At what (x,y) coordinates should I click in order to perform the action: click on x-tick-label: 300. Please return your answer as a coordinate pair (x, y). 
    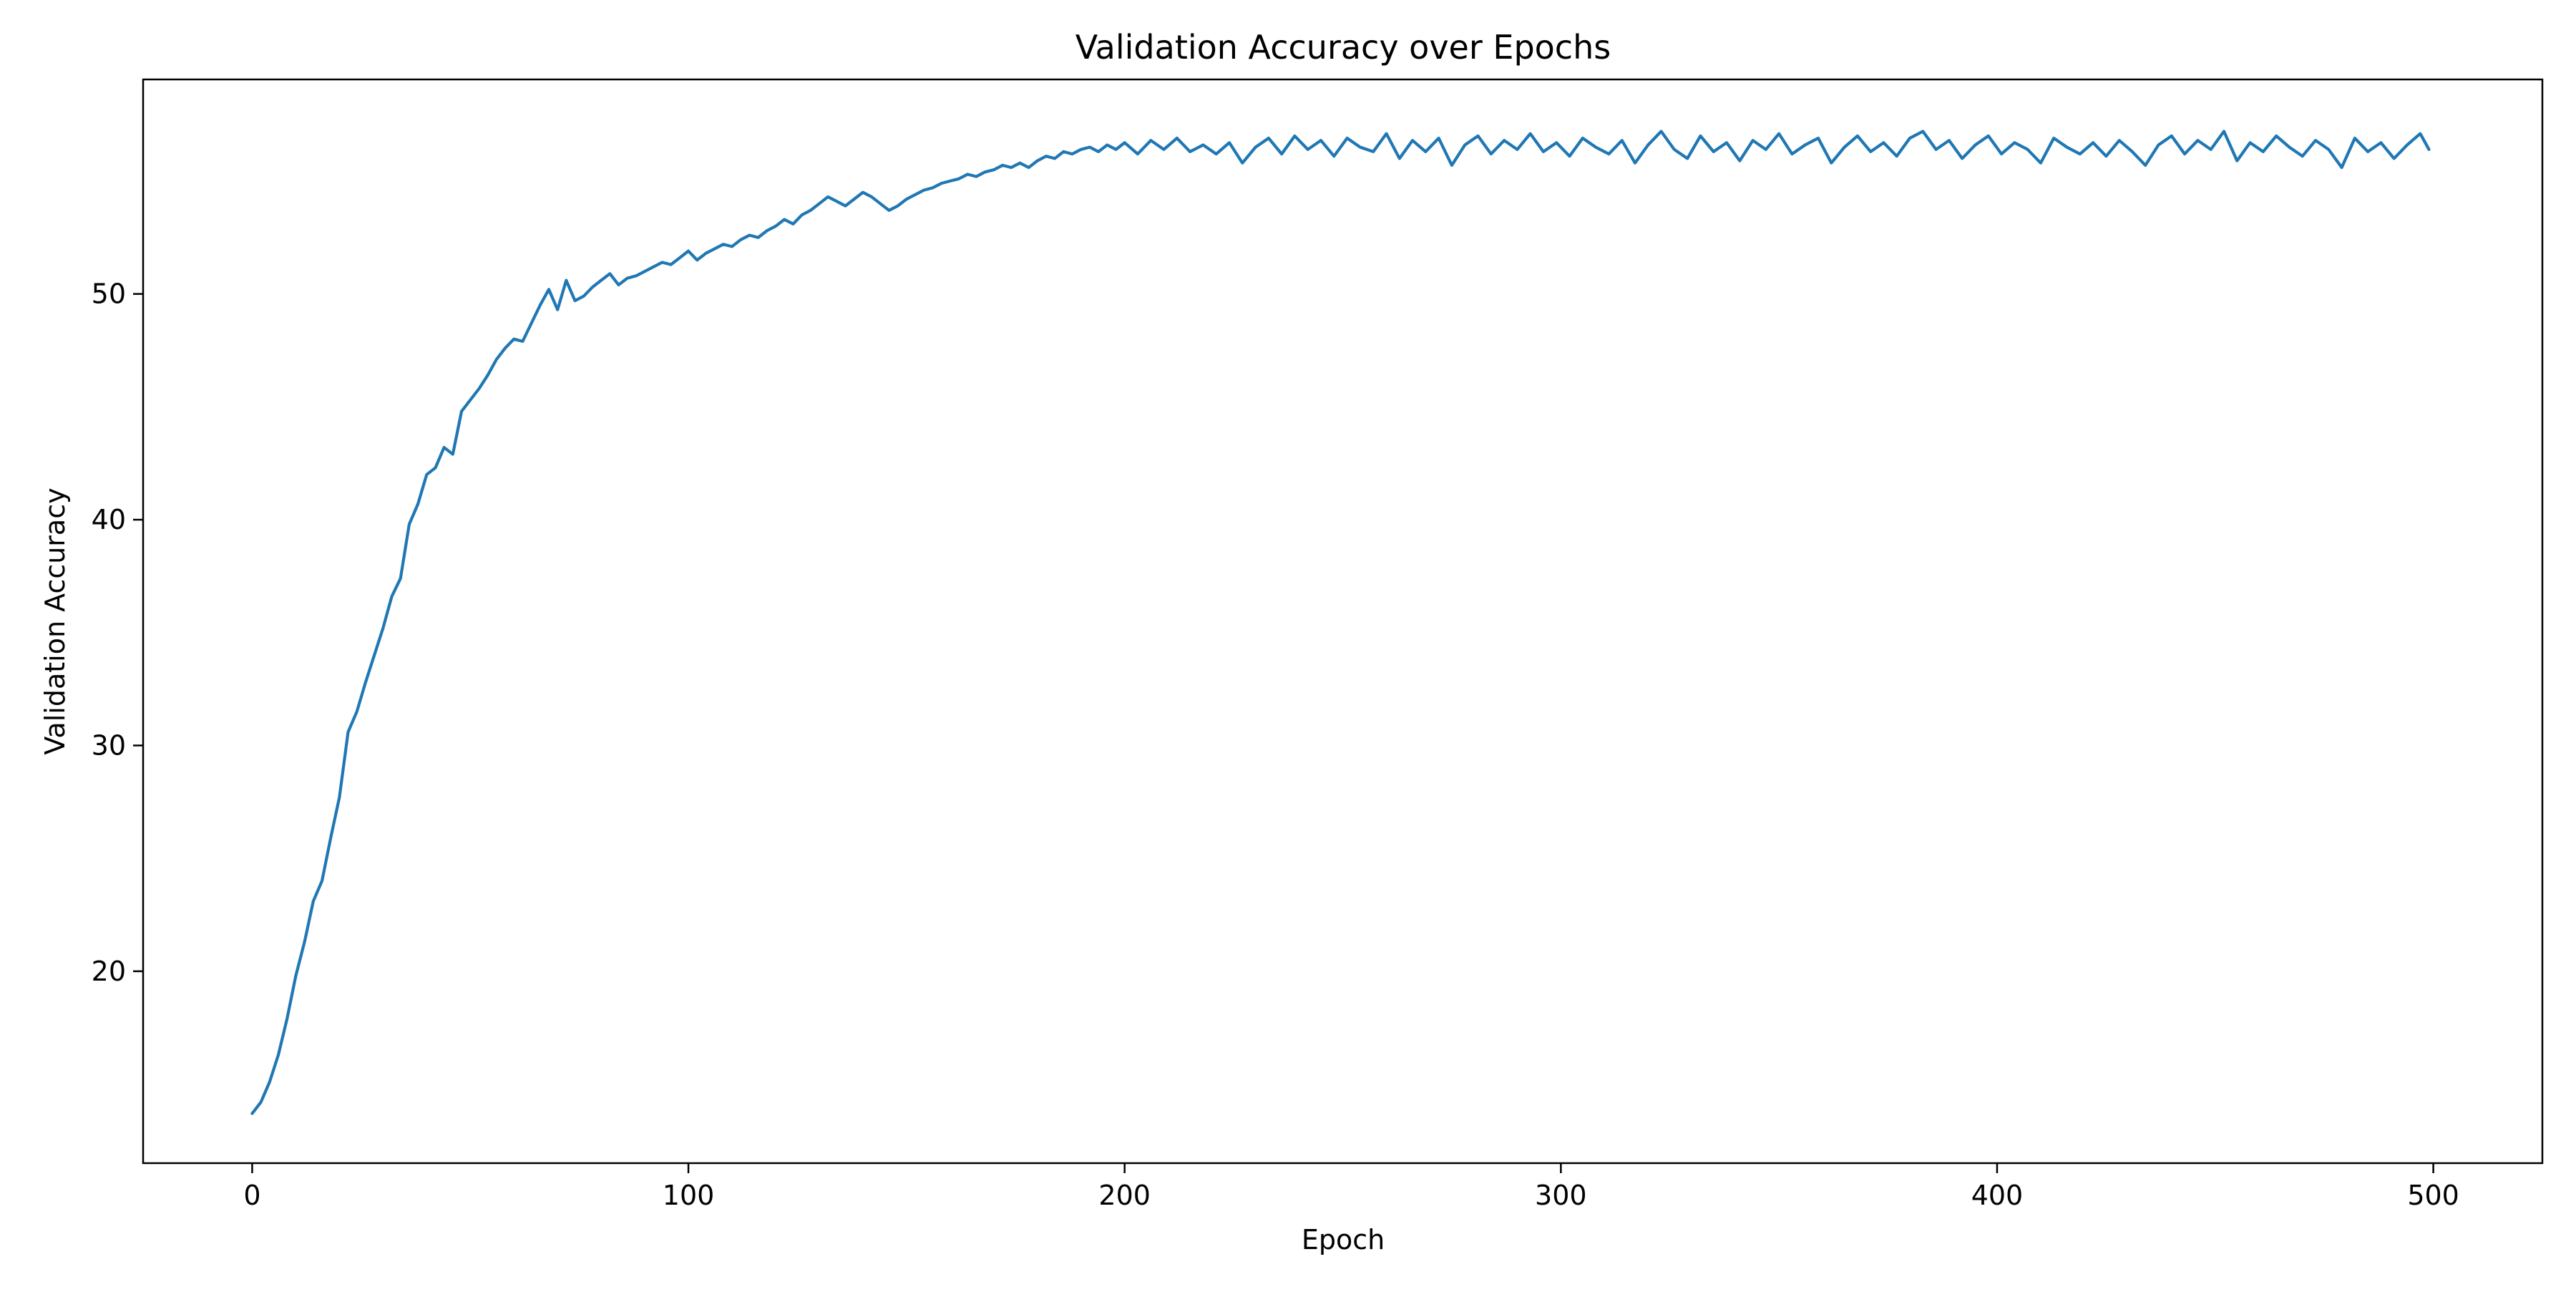
    Looking at the image, I should click on (1561, 1195).